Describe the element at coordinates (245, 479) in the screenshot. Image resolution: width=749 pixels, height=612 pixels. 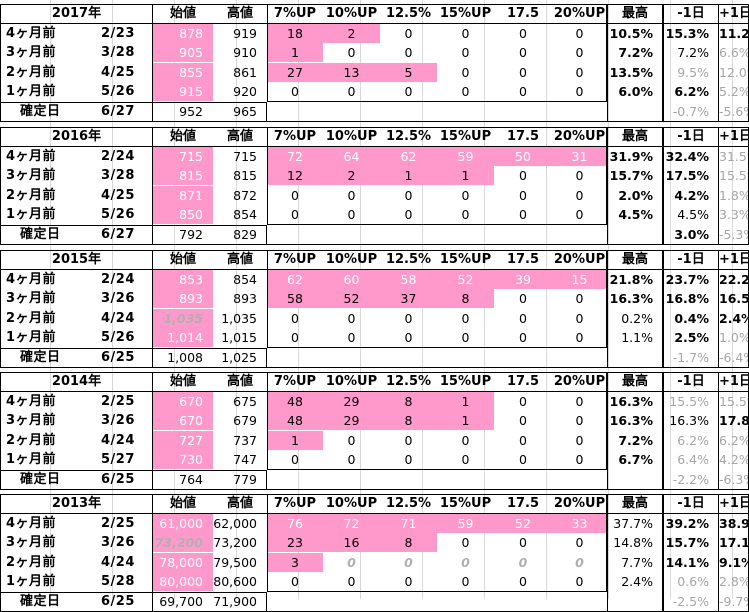
I see `confirm-high: 779` at that location.